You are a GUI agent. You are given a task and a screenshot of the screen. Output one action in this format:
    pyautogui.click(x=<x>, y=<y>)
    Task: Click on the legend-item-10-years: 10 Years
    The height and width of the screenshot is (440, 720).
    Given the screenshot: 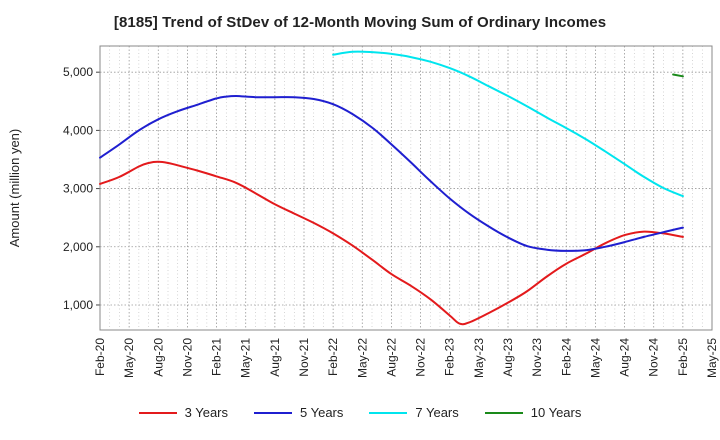 What is the action you would take?
    pyautogui.click(x=533, y=412)
    